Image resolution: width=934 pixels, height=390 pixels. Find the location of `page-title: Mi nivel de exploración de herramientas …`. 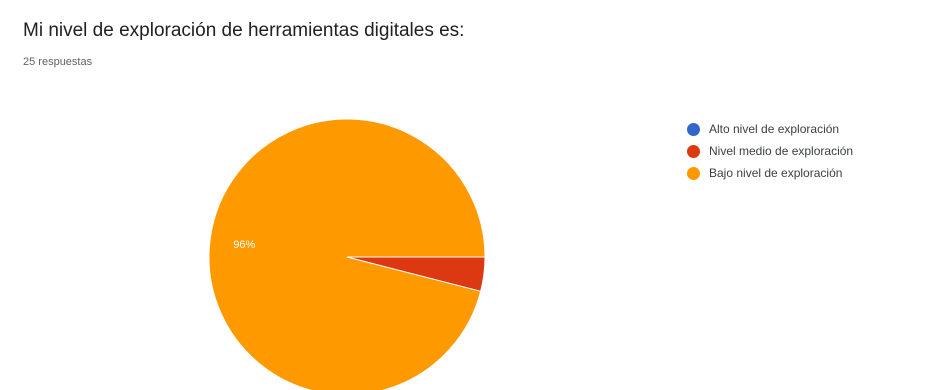

page-title: Mi nivel de exploración de herramientas … is located at coordinates (244, 30).